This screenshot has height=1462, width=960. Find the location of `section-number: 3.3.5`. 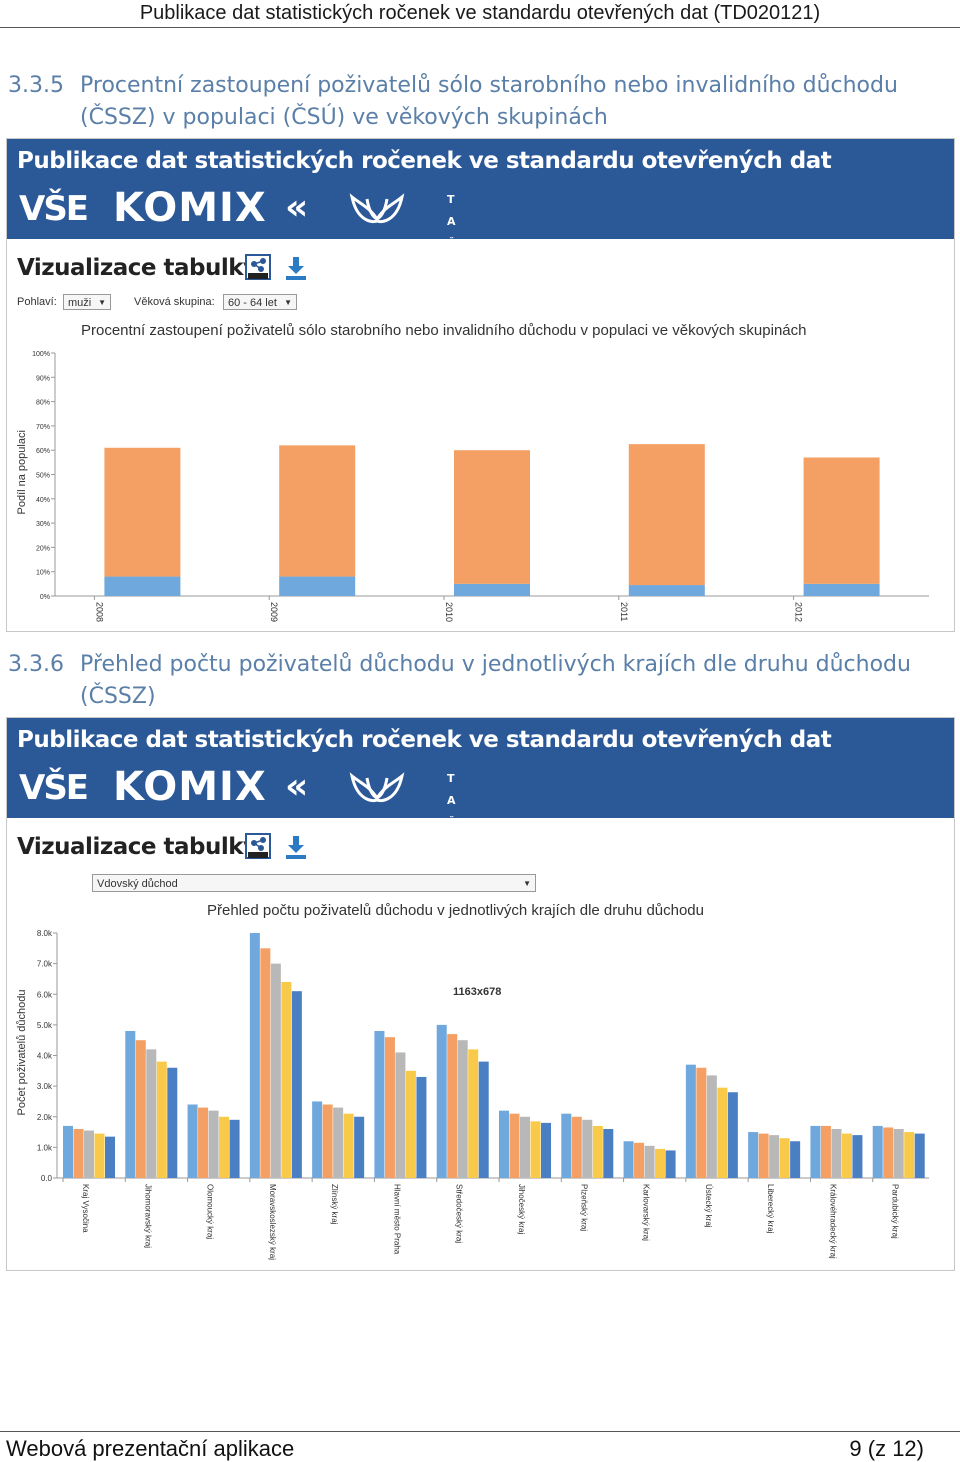

section-number: 3.3.5 is located at coordinates (36, 85).